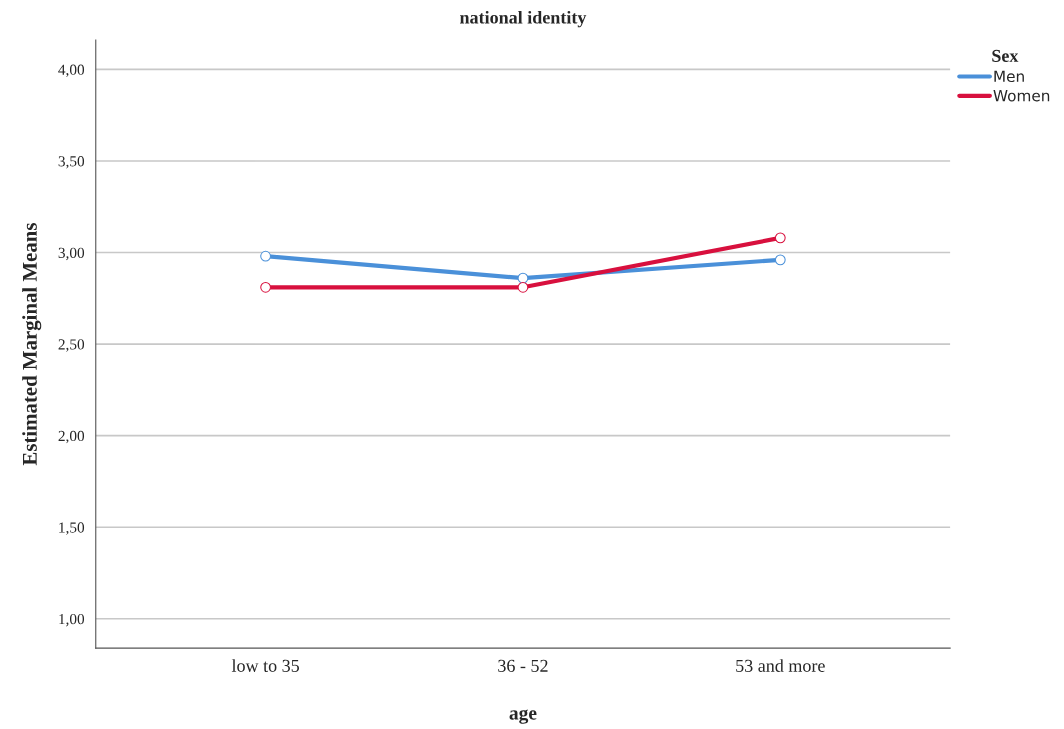 This screenshot has height=729, width=1064. Describe the element at coordinates (1005, 55) in the screenshot. I see `legend-title: Sex` at that location.